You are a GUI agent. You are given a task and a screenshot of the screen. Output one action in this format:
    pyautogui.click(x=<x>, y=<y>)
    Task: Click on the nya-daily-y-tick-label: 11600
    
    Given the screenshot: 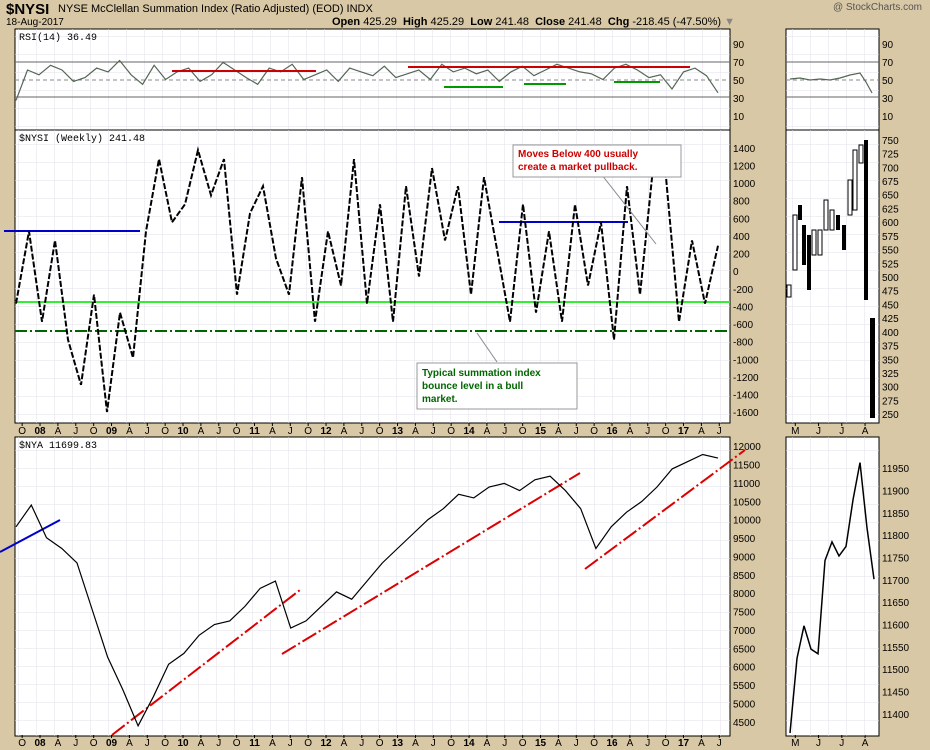 What is the action you would take?
    pyautogui.click(x=896, y=626)
    